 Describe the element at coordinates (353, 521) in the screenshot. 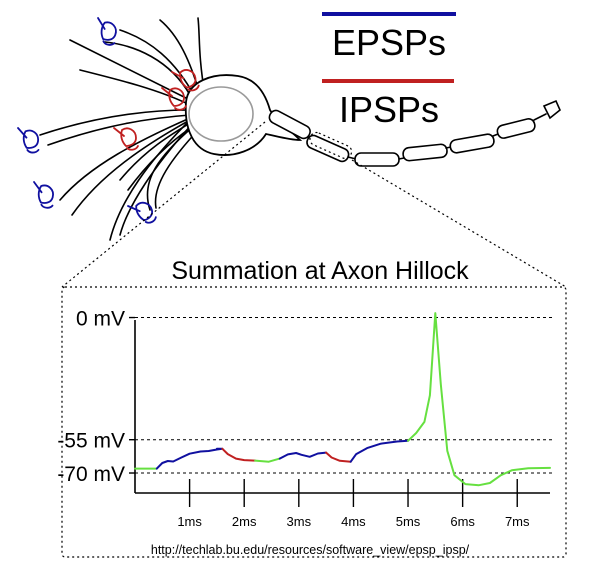

I see `x-tick-label: 4ms` at that location.